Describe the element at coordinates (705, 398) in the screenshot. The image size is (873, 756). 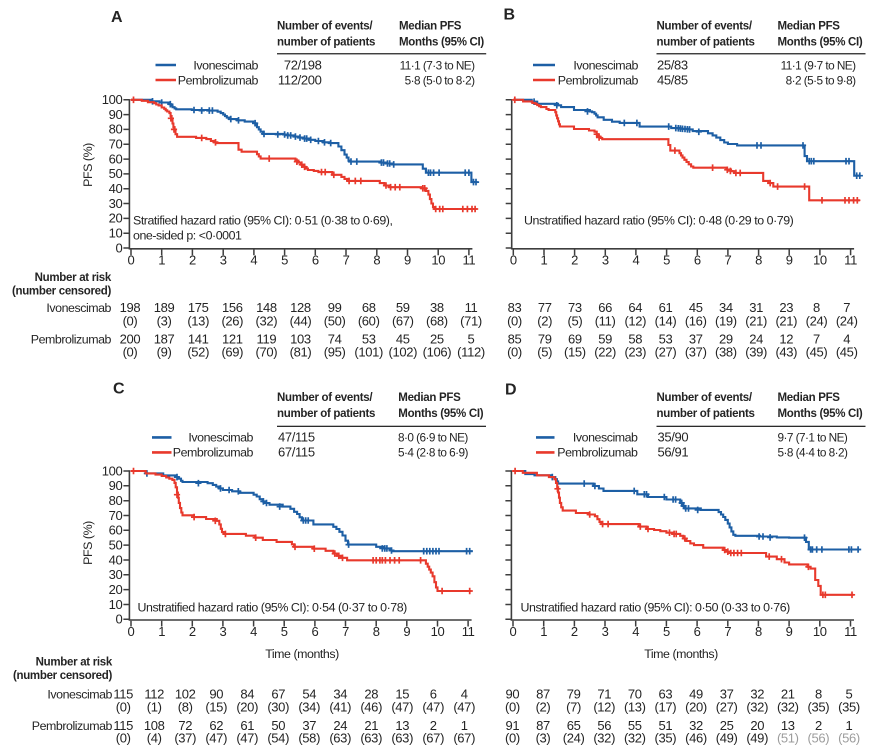
I see `svg-text: Number of events/` at that location.